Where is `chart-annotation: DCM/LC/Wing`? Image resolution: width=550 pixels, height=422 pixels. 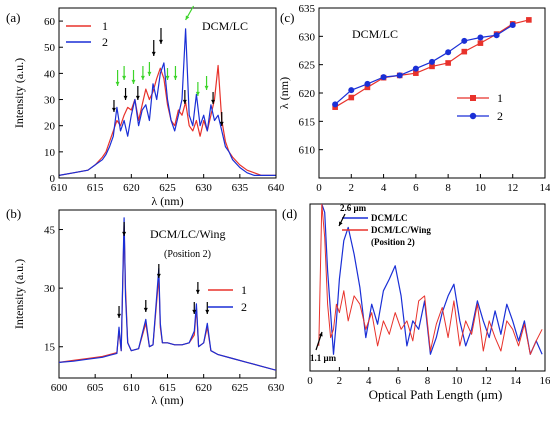 chart-annotation: DCM/LC/Wing is located at coordinates (188, 234).